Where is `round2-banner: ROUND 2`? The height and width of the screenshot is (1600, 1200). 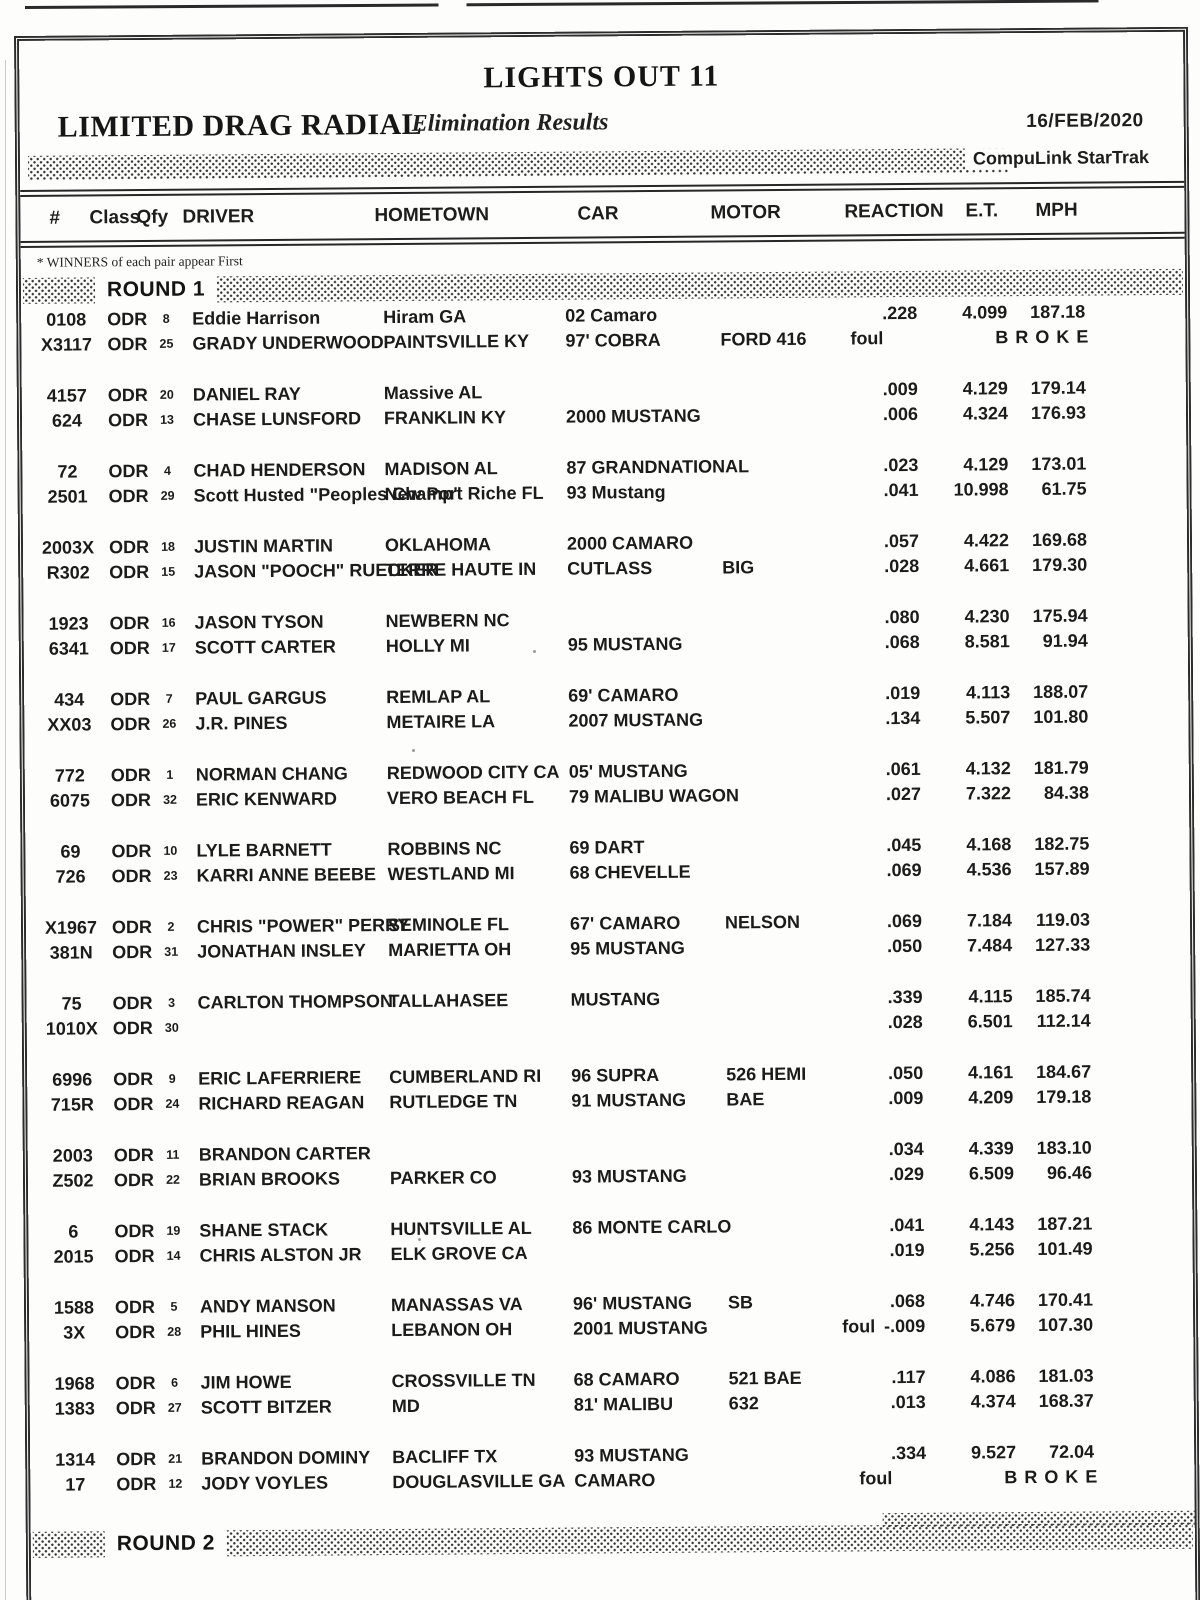
round2-banner: ROUND 2 is located at coordinates (613, 1534).